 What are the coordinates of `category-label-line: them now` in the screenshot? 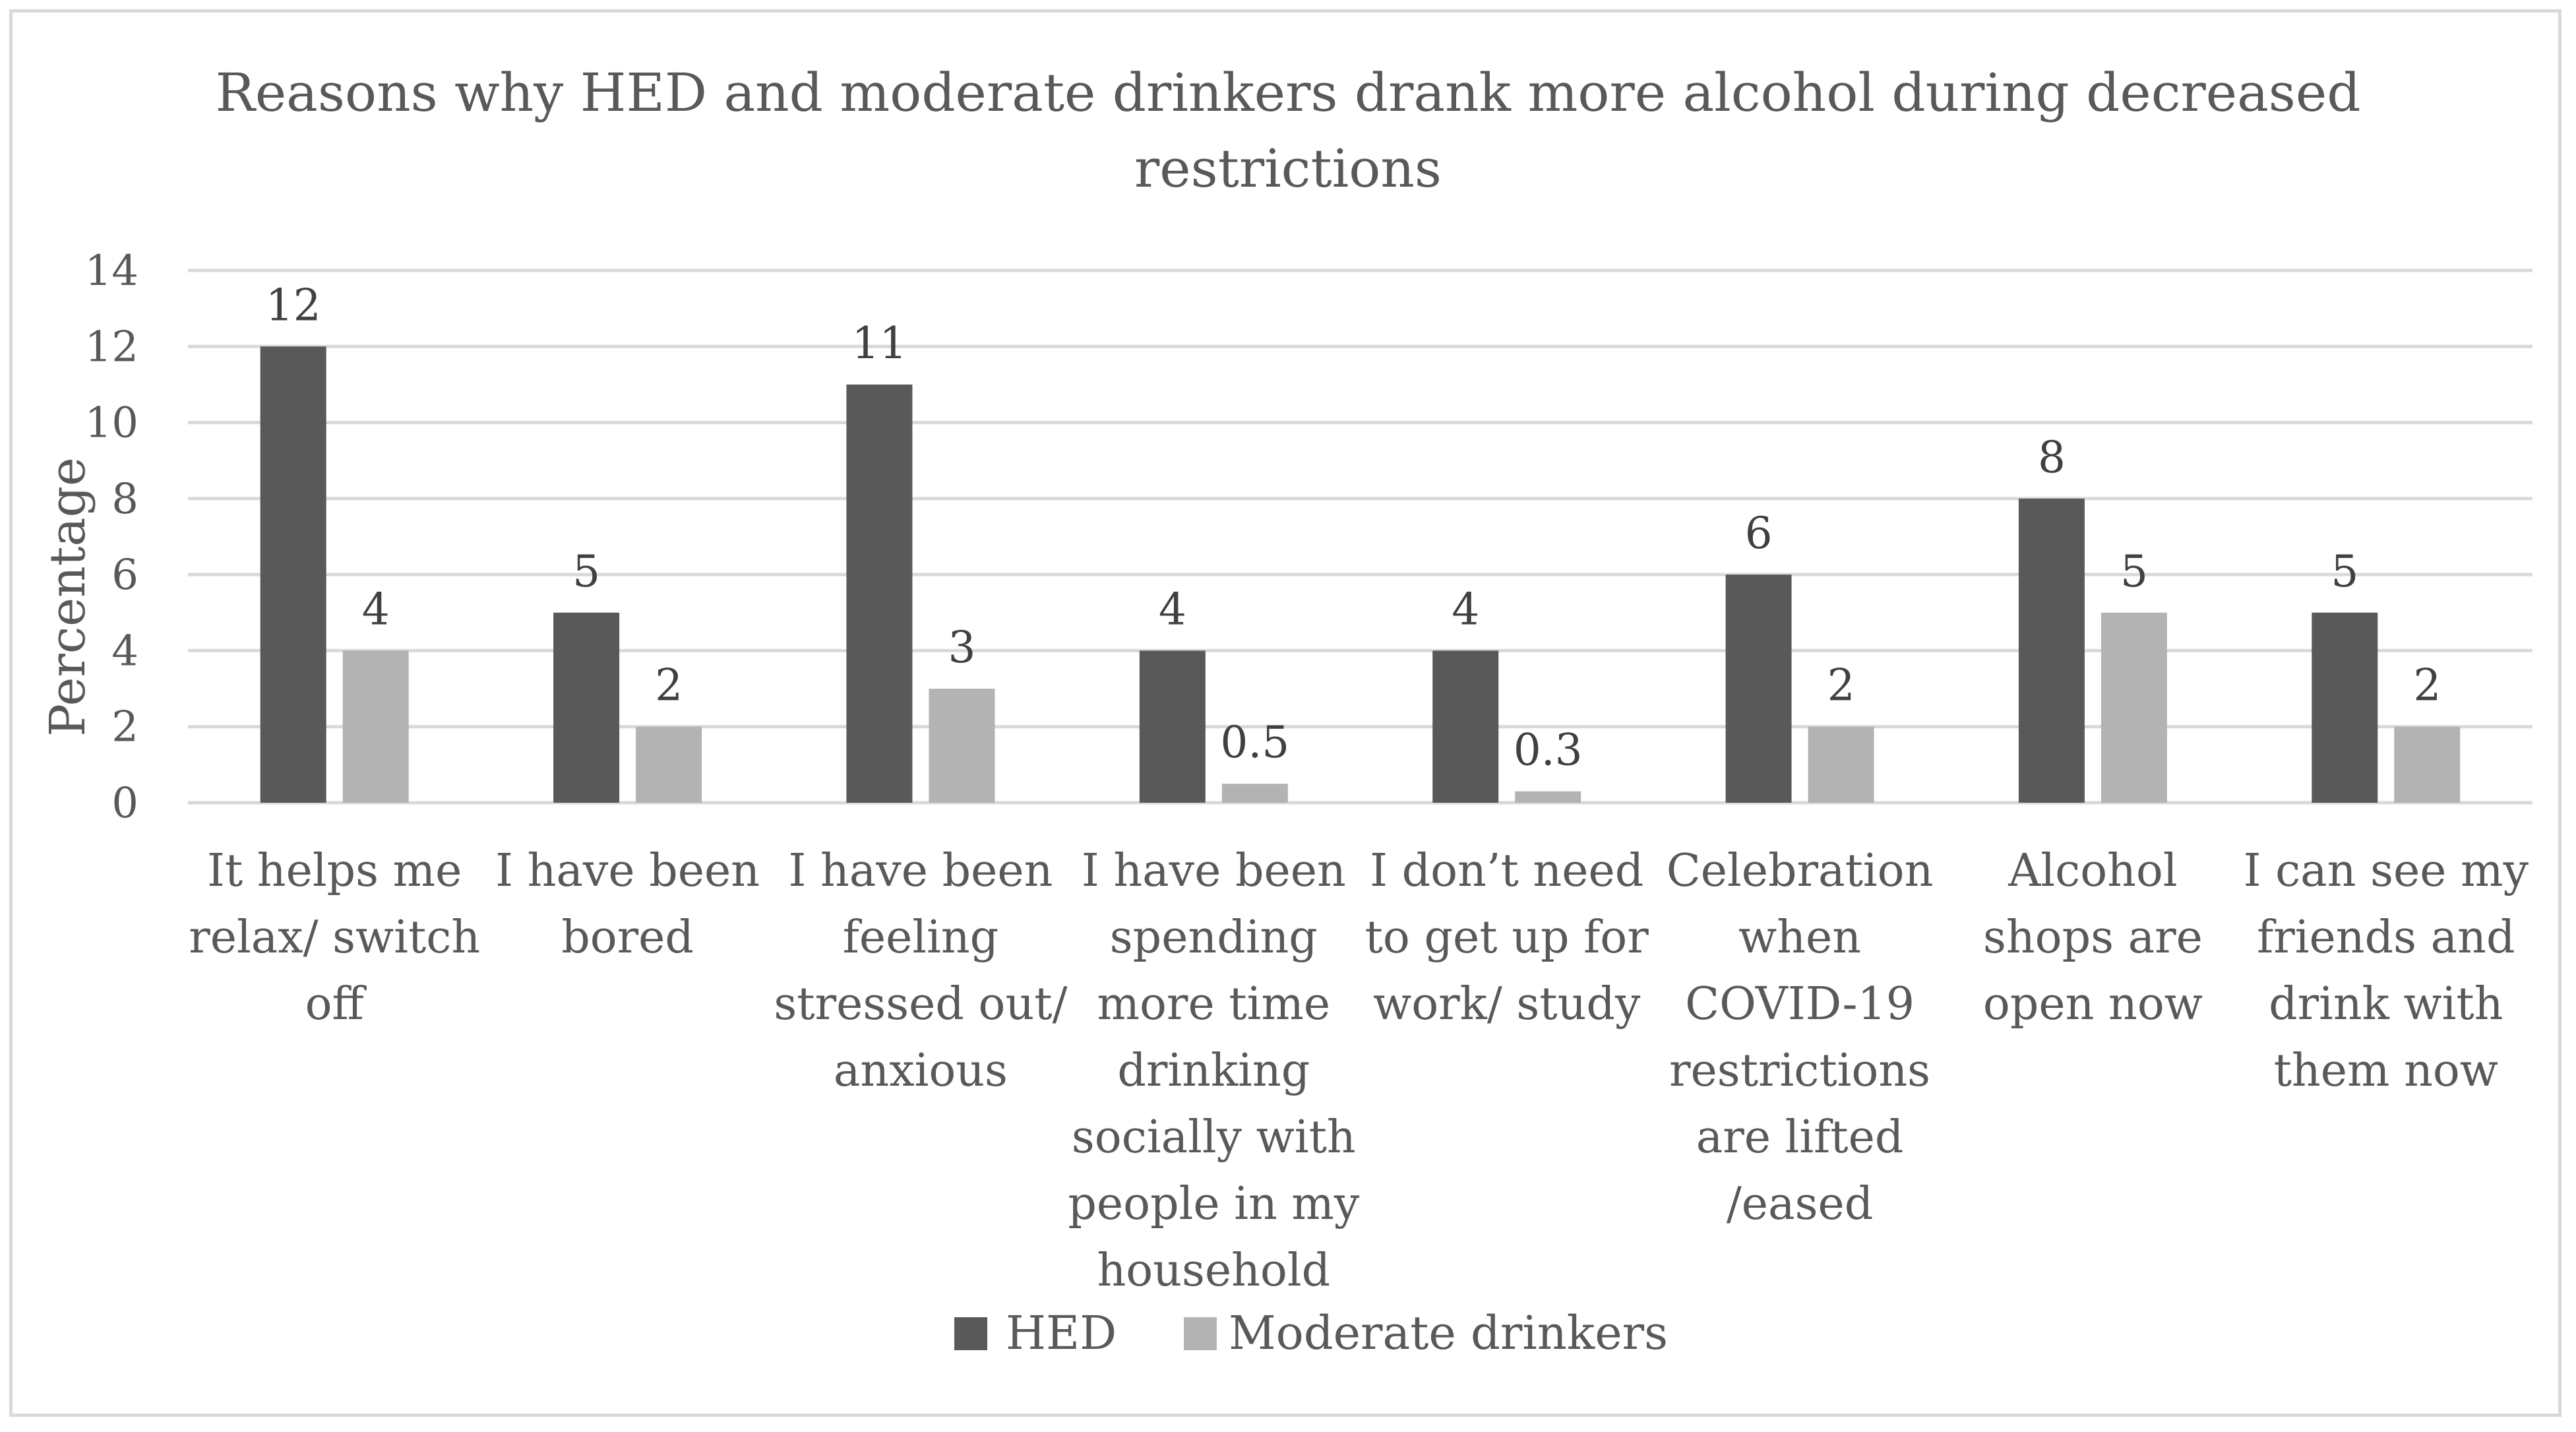 It's located at (2386, 1071).